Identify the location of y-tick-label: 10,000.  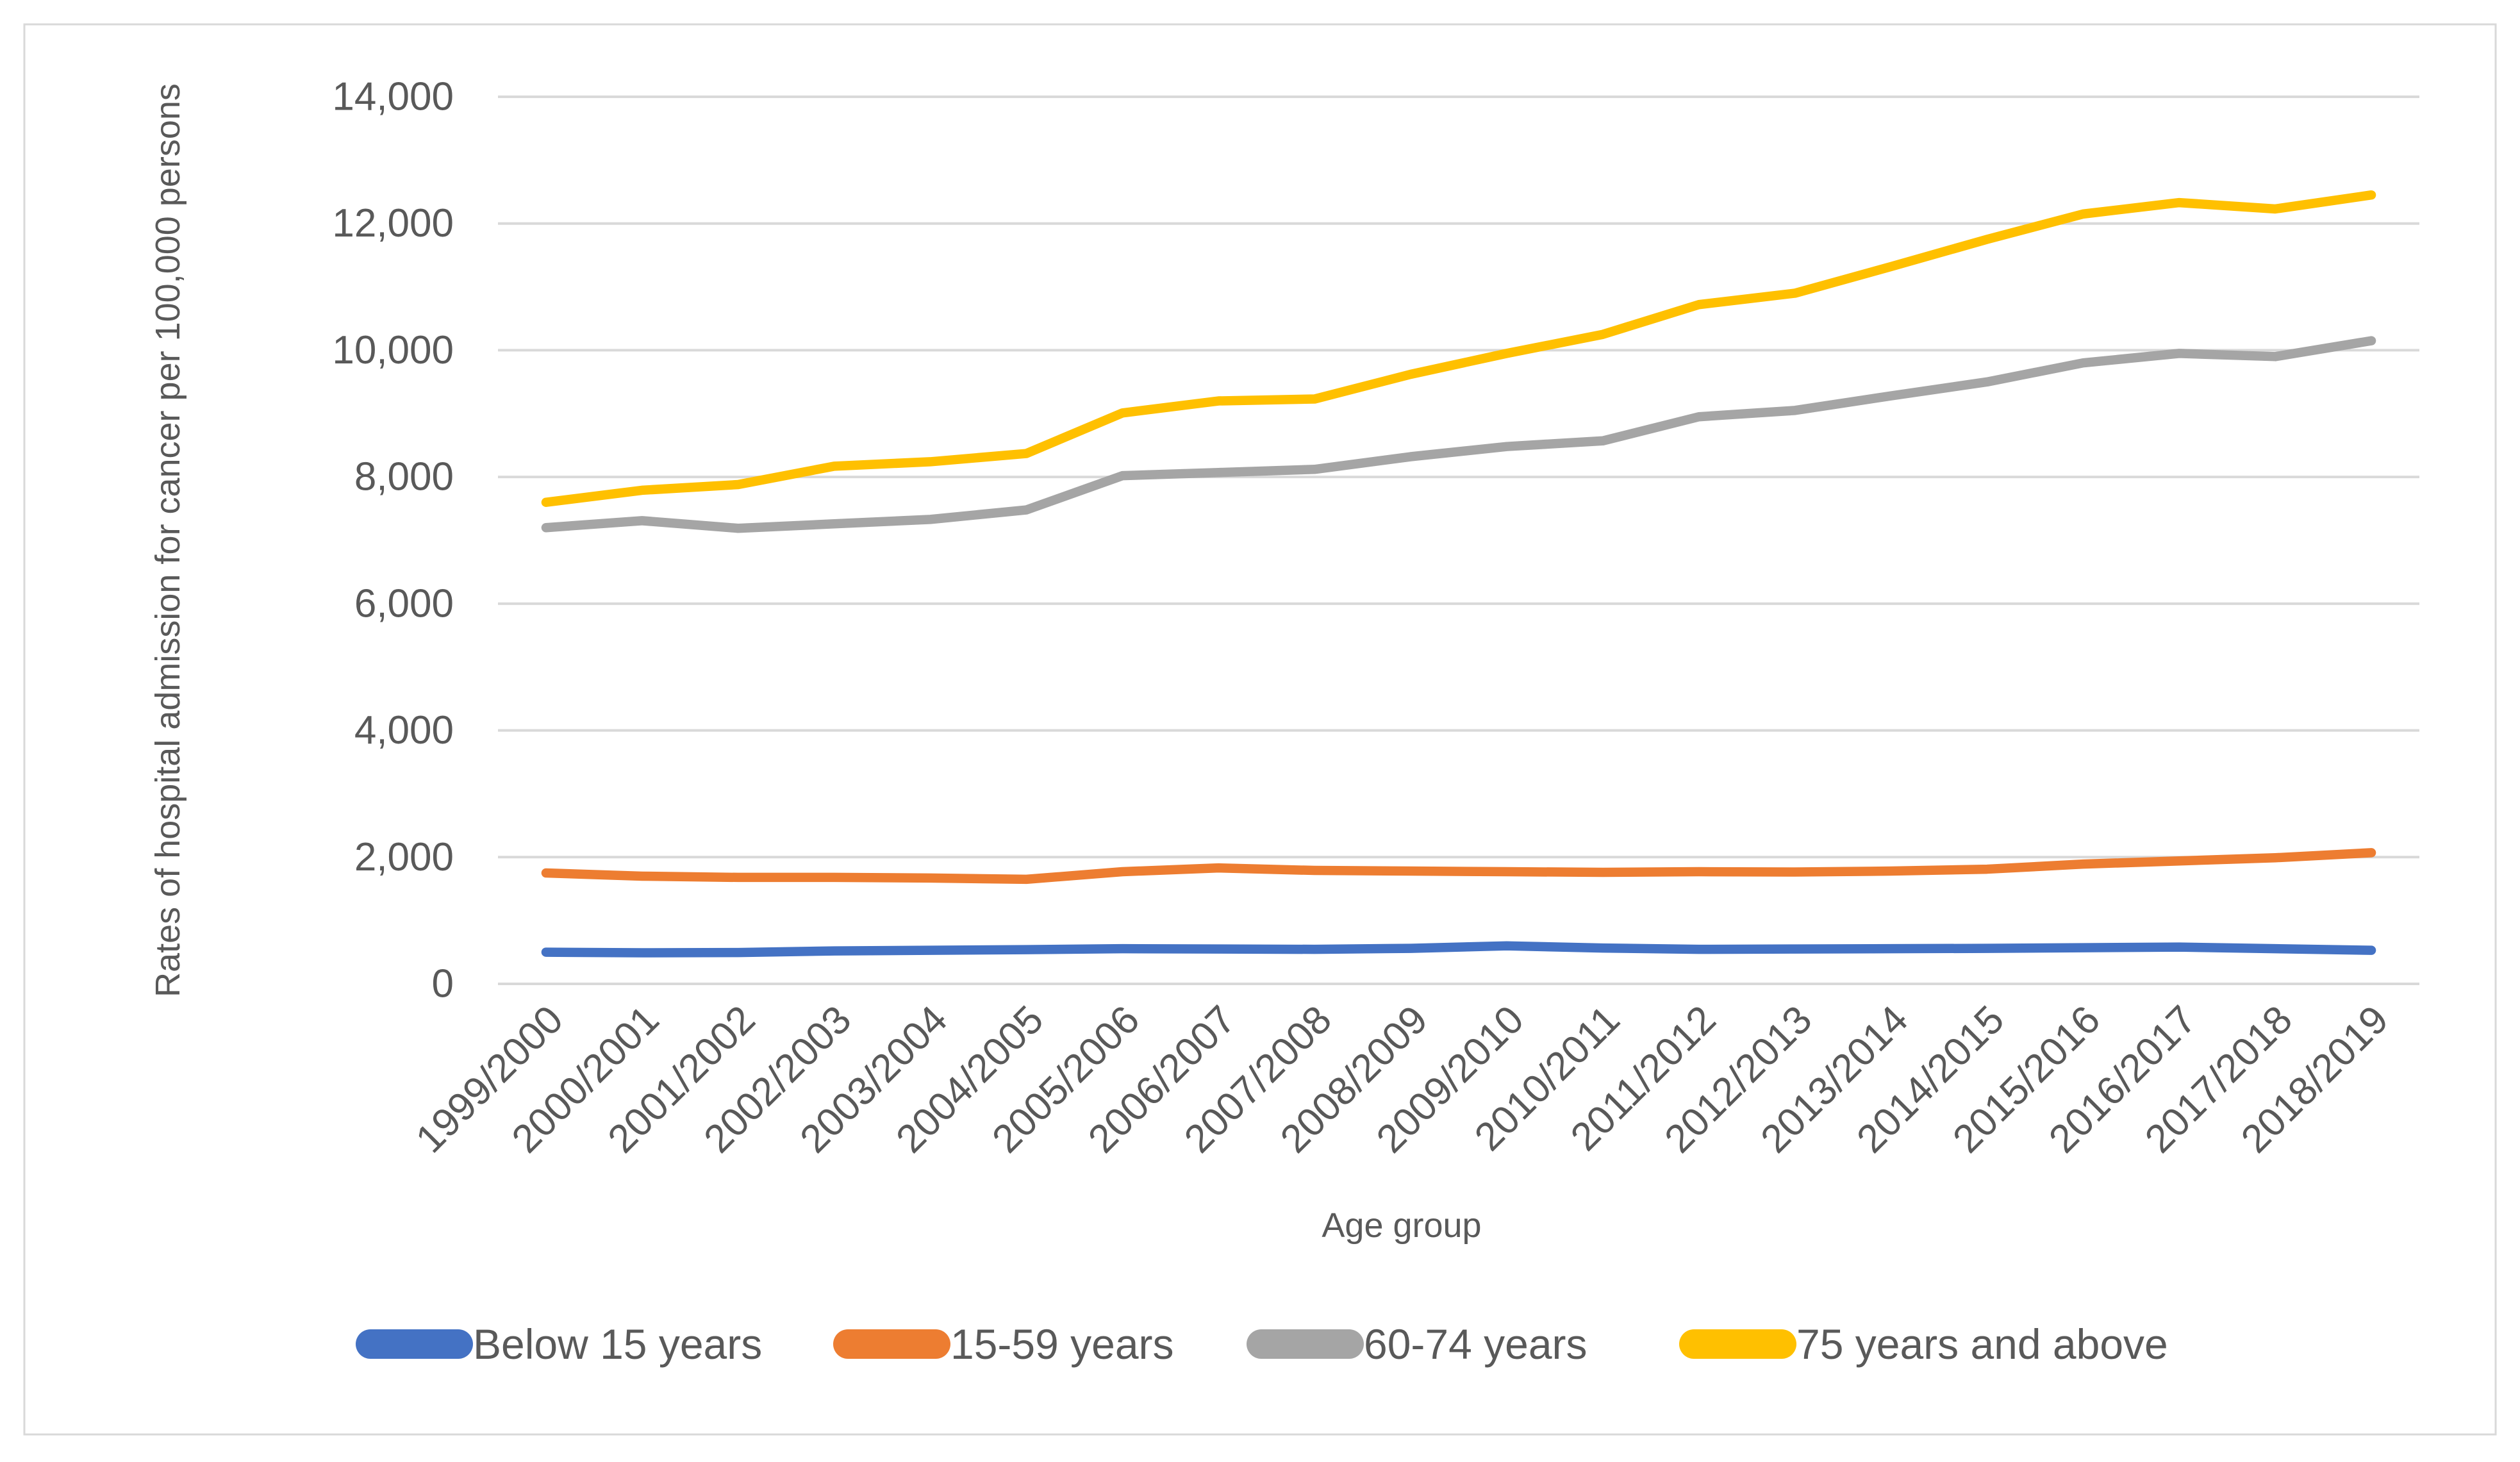
(393, 350).